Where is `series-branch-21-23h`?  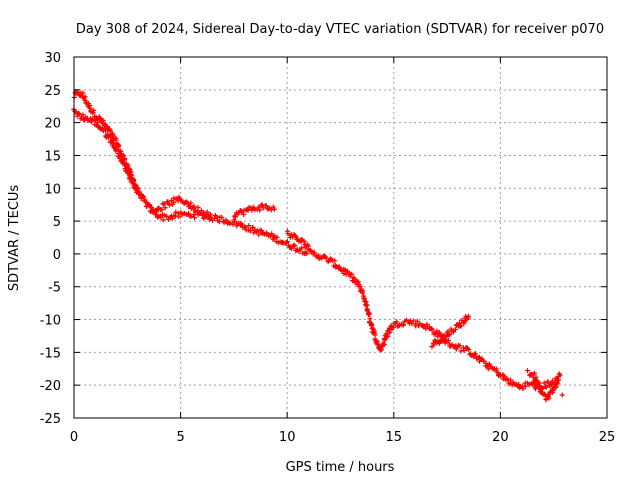 series-branch-21-23h is located at coordinates (544, 385).